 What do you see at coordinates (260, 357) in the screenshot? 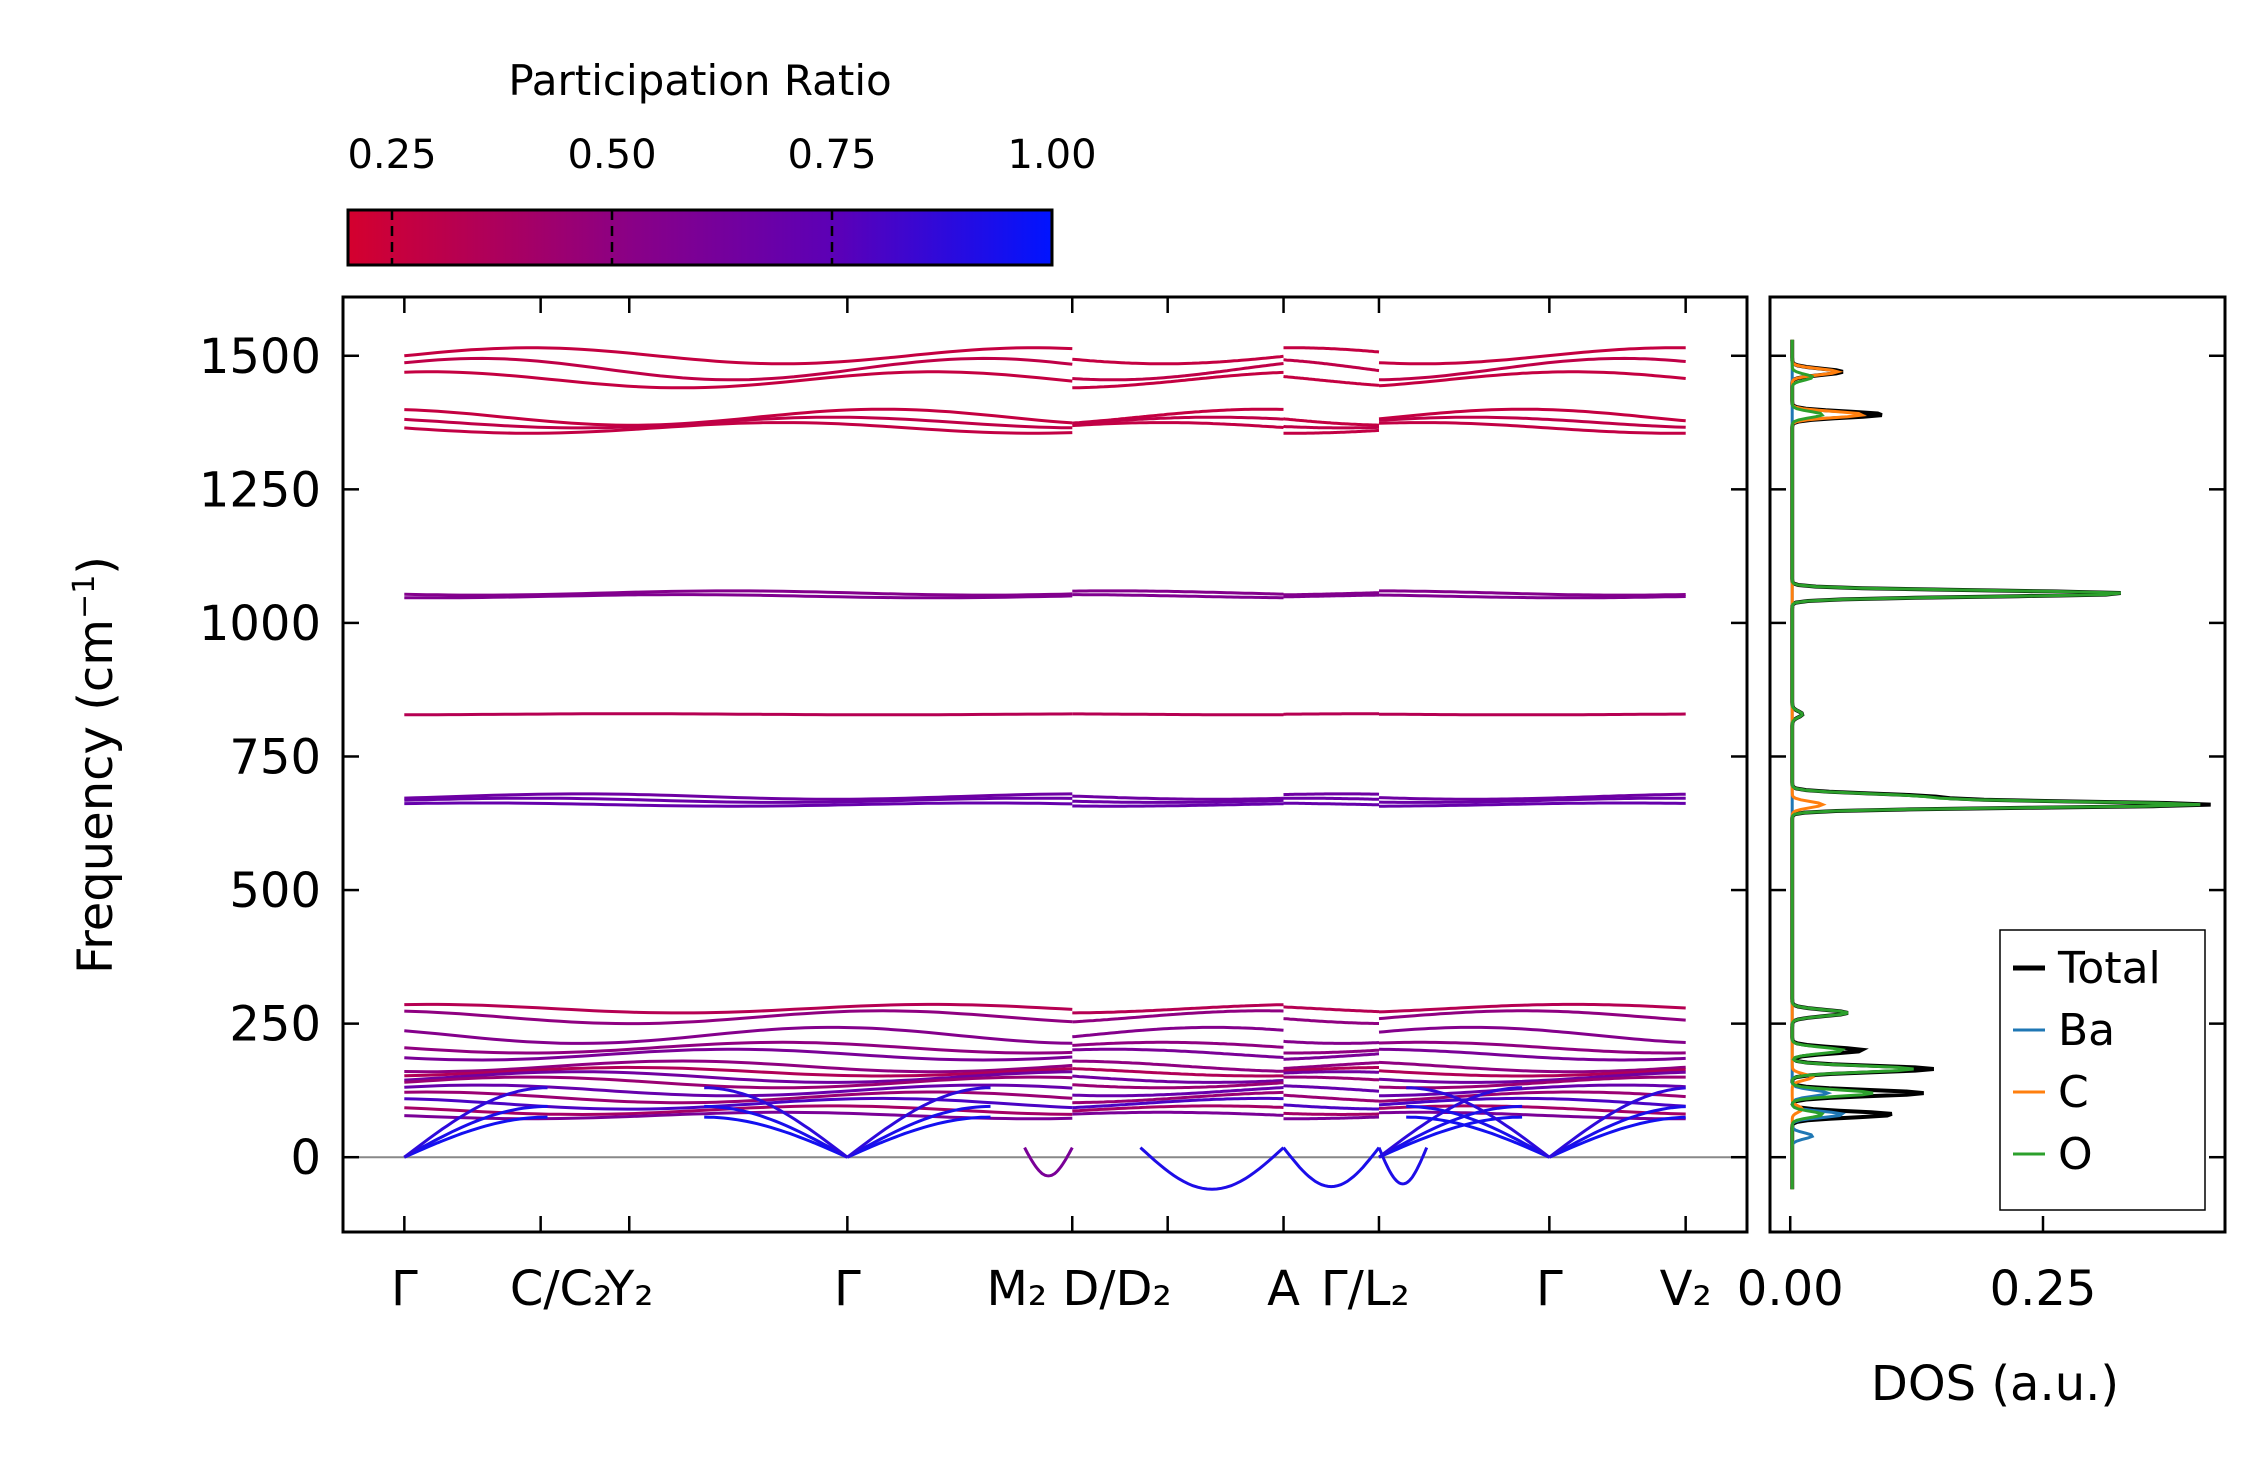
I see `y-tick-label: 1500` at bounding box center [260, 357].